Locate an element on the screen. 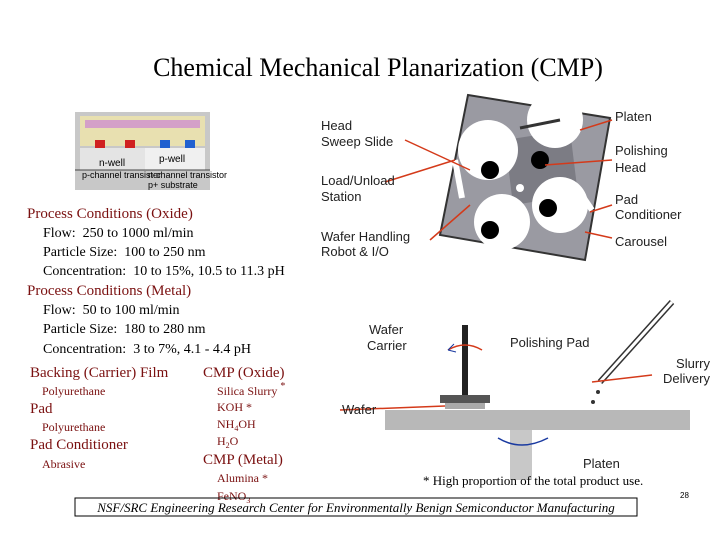 The width and height of the screenshot is (720, 540). figure-label: n-well is located at coordinates (112, 163).